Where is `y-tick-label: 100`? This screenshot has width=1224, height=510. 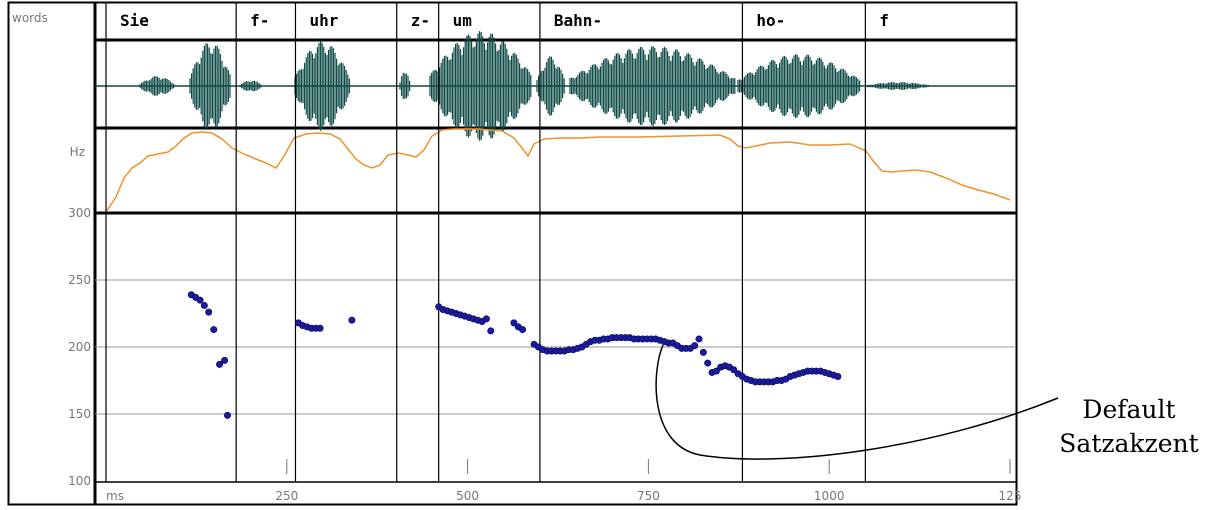
y-tick-label: 100 is located at coordinates (79, 481).